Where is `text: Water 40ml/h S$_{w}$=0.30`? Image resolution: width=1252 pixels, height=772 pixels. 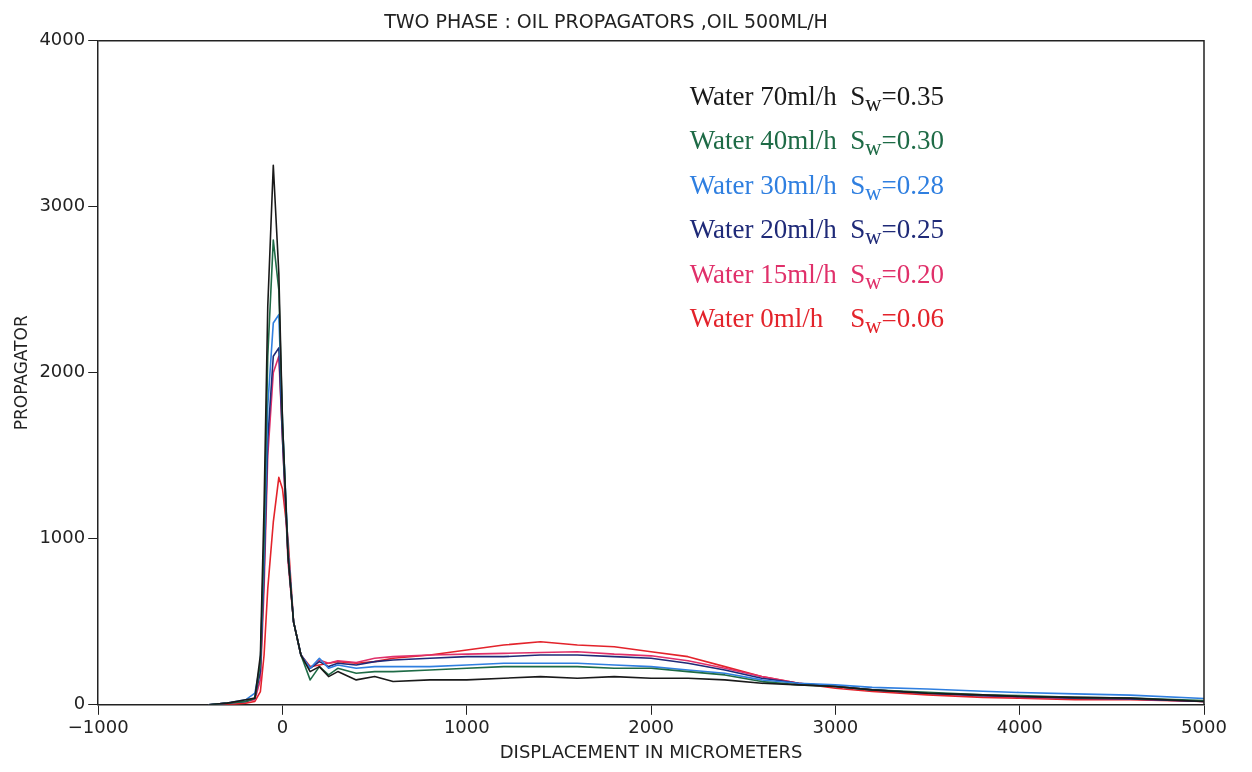
text: Water 40ml/h S$_{w}$=0.30 is located at coordinates (816, 143).